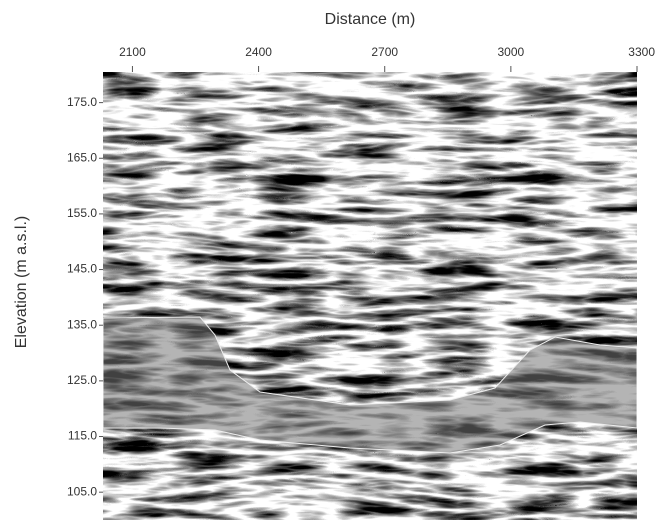 The image size is (655, 520). Describe the element at coordinates (82, 380) in the screenshot. I see `y-tick-label: 125.0` at that location.